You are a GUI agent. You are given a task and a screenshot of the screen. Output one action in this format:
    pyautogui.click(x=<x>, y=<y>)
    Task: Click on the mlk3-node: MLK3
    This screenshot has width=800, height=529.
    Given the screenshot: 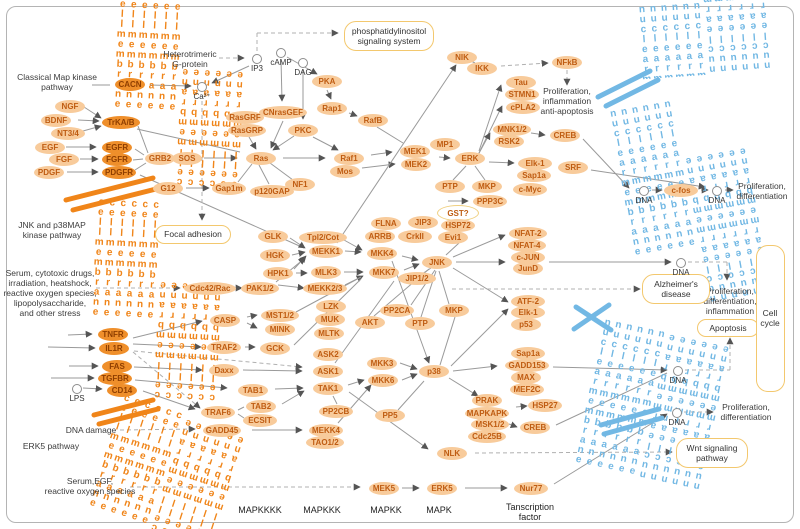 What is the action you would take?
    pyautogui.click(x=326, y=272)
    